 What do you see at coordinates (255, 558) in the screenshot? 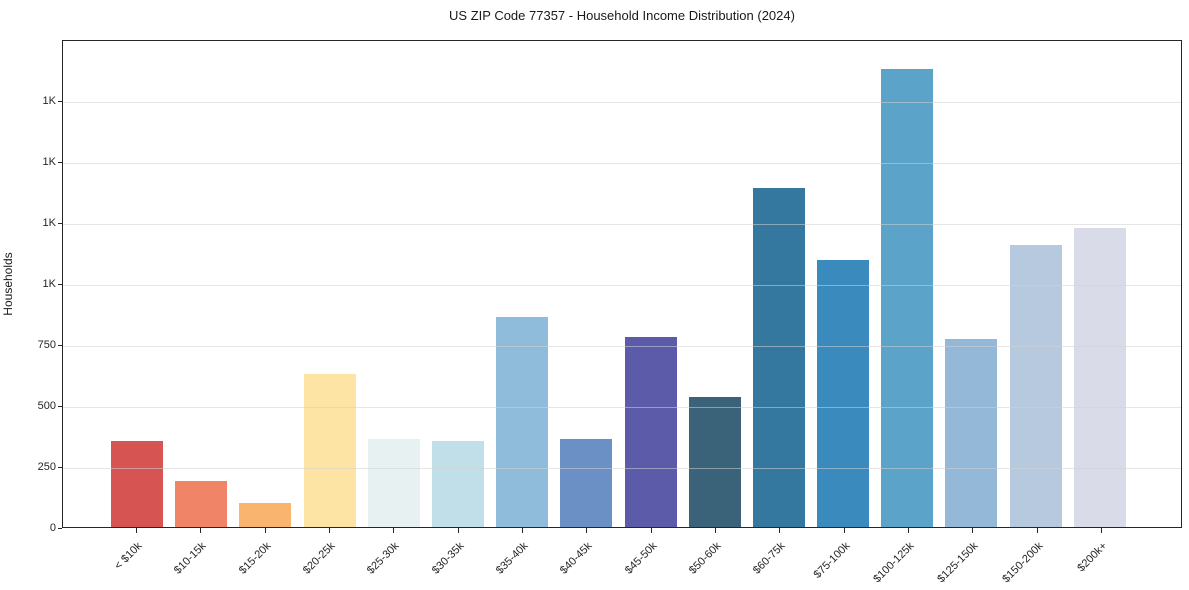
I see `x-tick-label: $15-20k` at bounding box center [255, 558].